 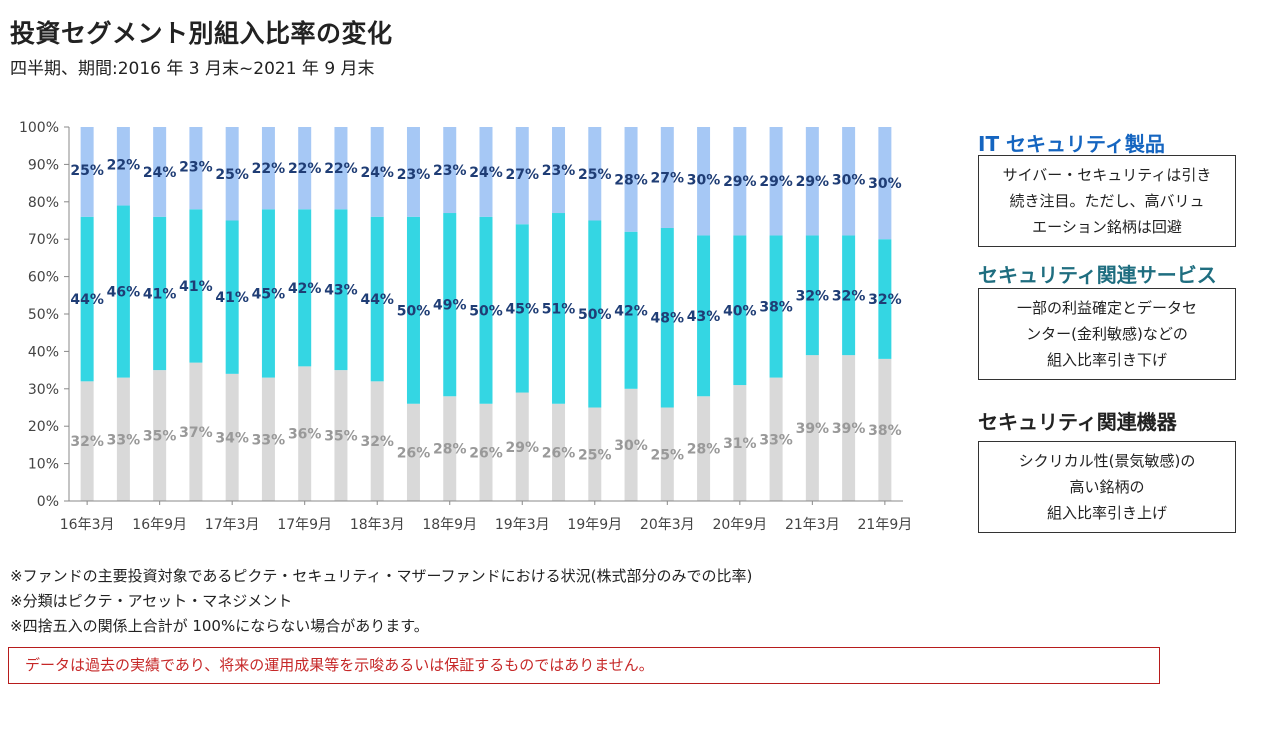 I want to click on data-label-services: 51%, so click(x=559, y=309).